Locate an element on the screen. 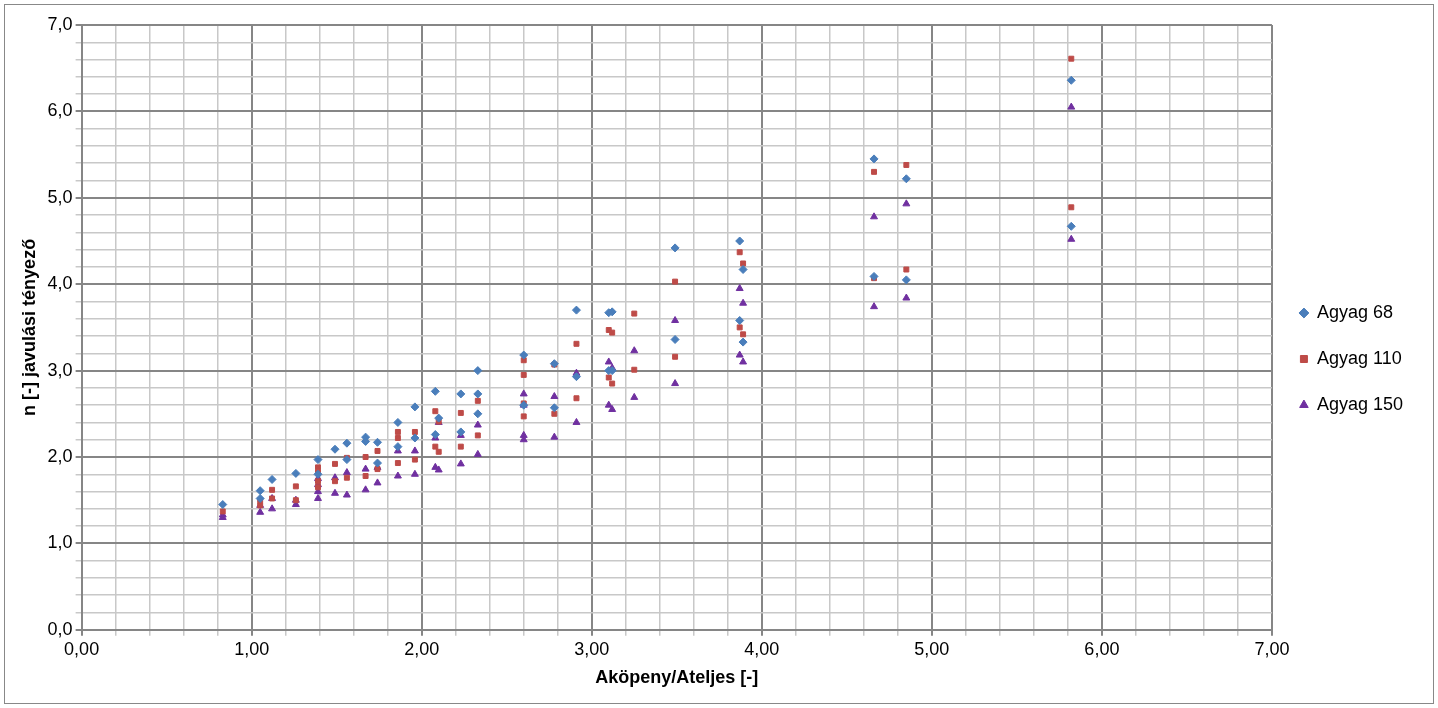 Image resolution: width=1438 pixels, height=708 pixels. legend-label: Agyag 68 is located at coordinates (1354, 311).